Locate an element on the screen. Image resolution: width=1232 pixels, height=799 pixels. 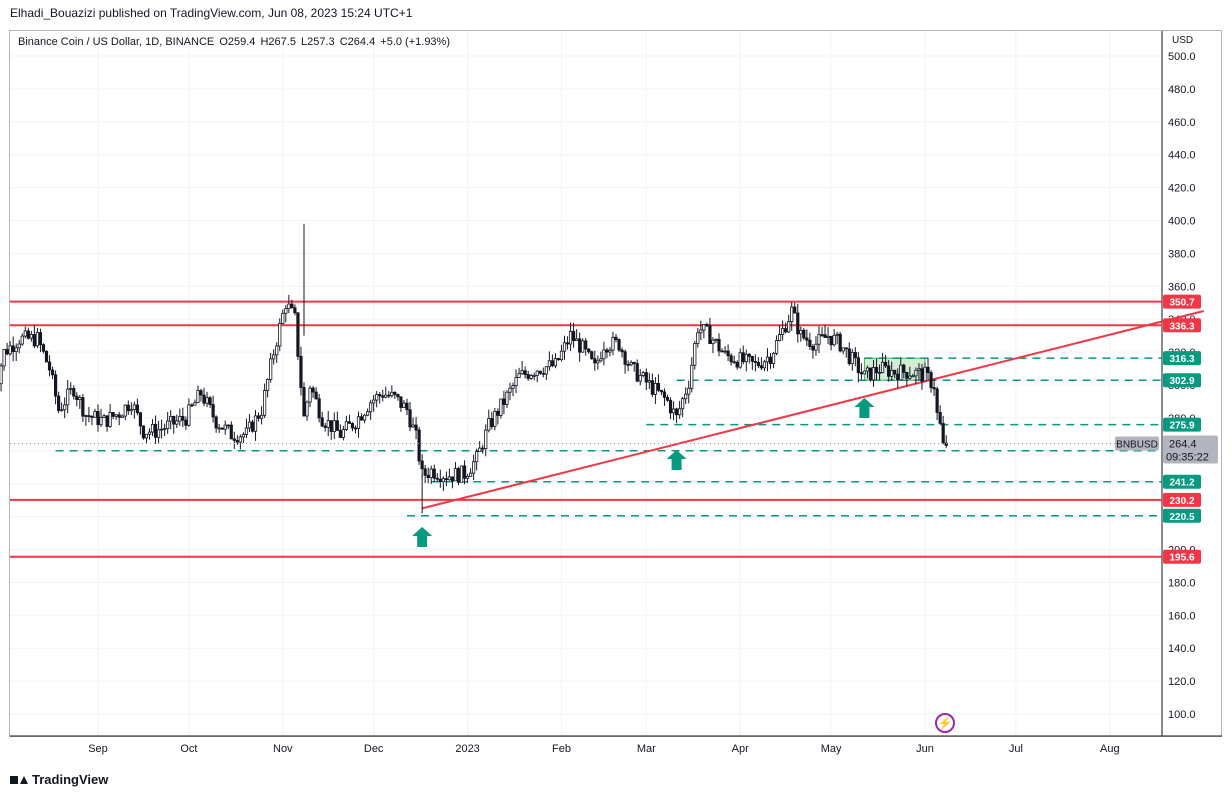
level-tag-label: 241.2 is located at coordinates (1181, 483).